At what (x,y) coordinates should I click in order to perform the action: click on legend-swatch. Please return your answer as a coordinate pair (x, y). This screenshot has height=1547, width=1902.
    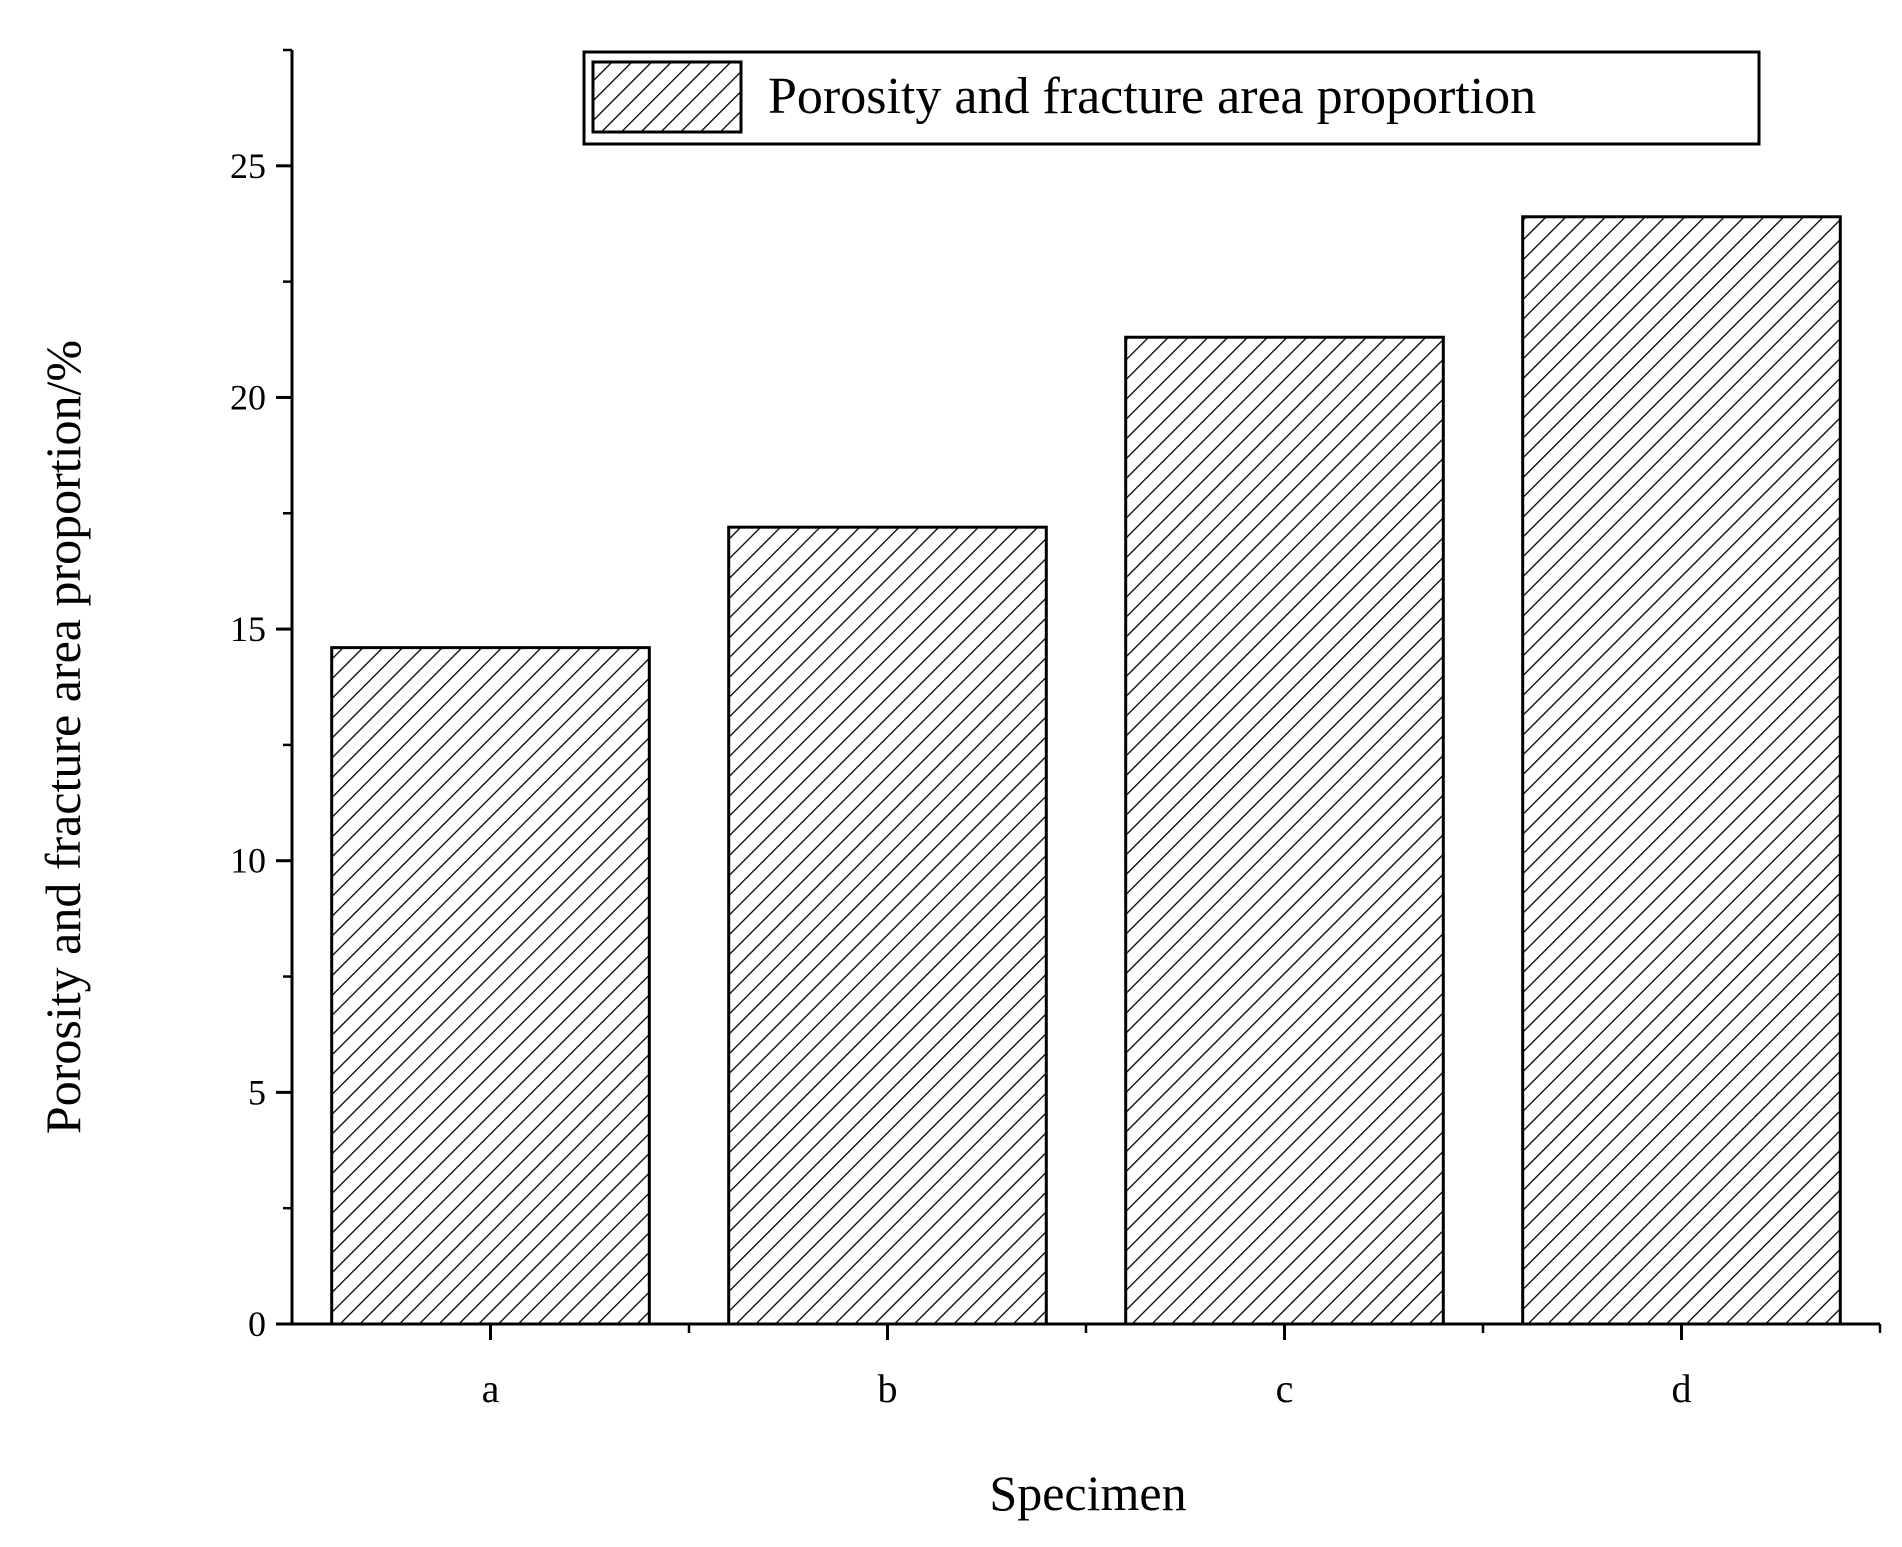
    Looking at the image, I should click on (667, 97).